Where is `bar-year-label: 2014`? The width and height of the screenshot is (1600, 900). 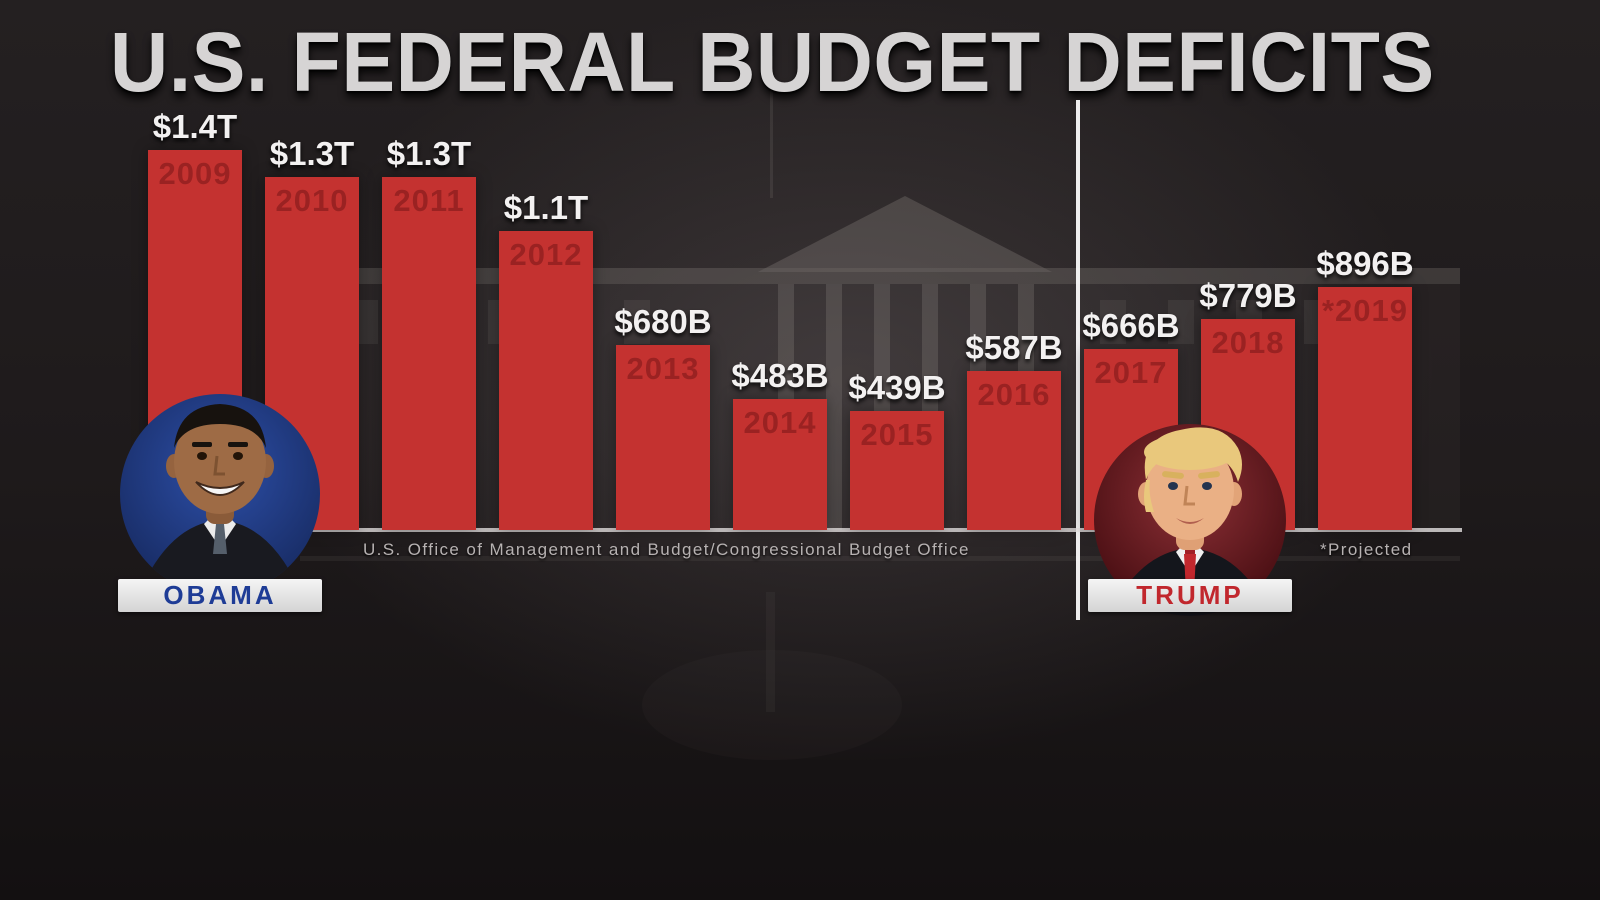 bar-year-label: 2014 is located at coordinates (780, 422).